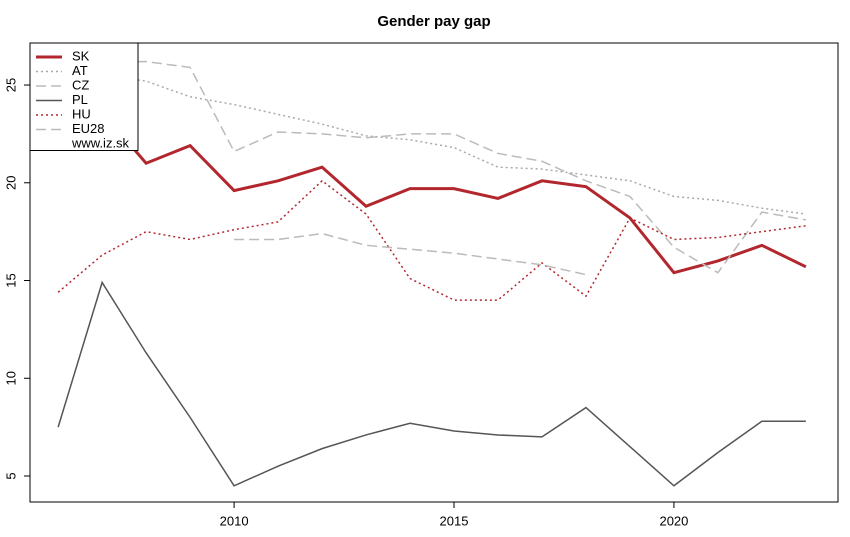  What do you see at coordinates (10, 280) in the screenshot?
I see `y-tick-label: 15` at bounding box center [10, 280].